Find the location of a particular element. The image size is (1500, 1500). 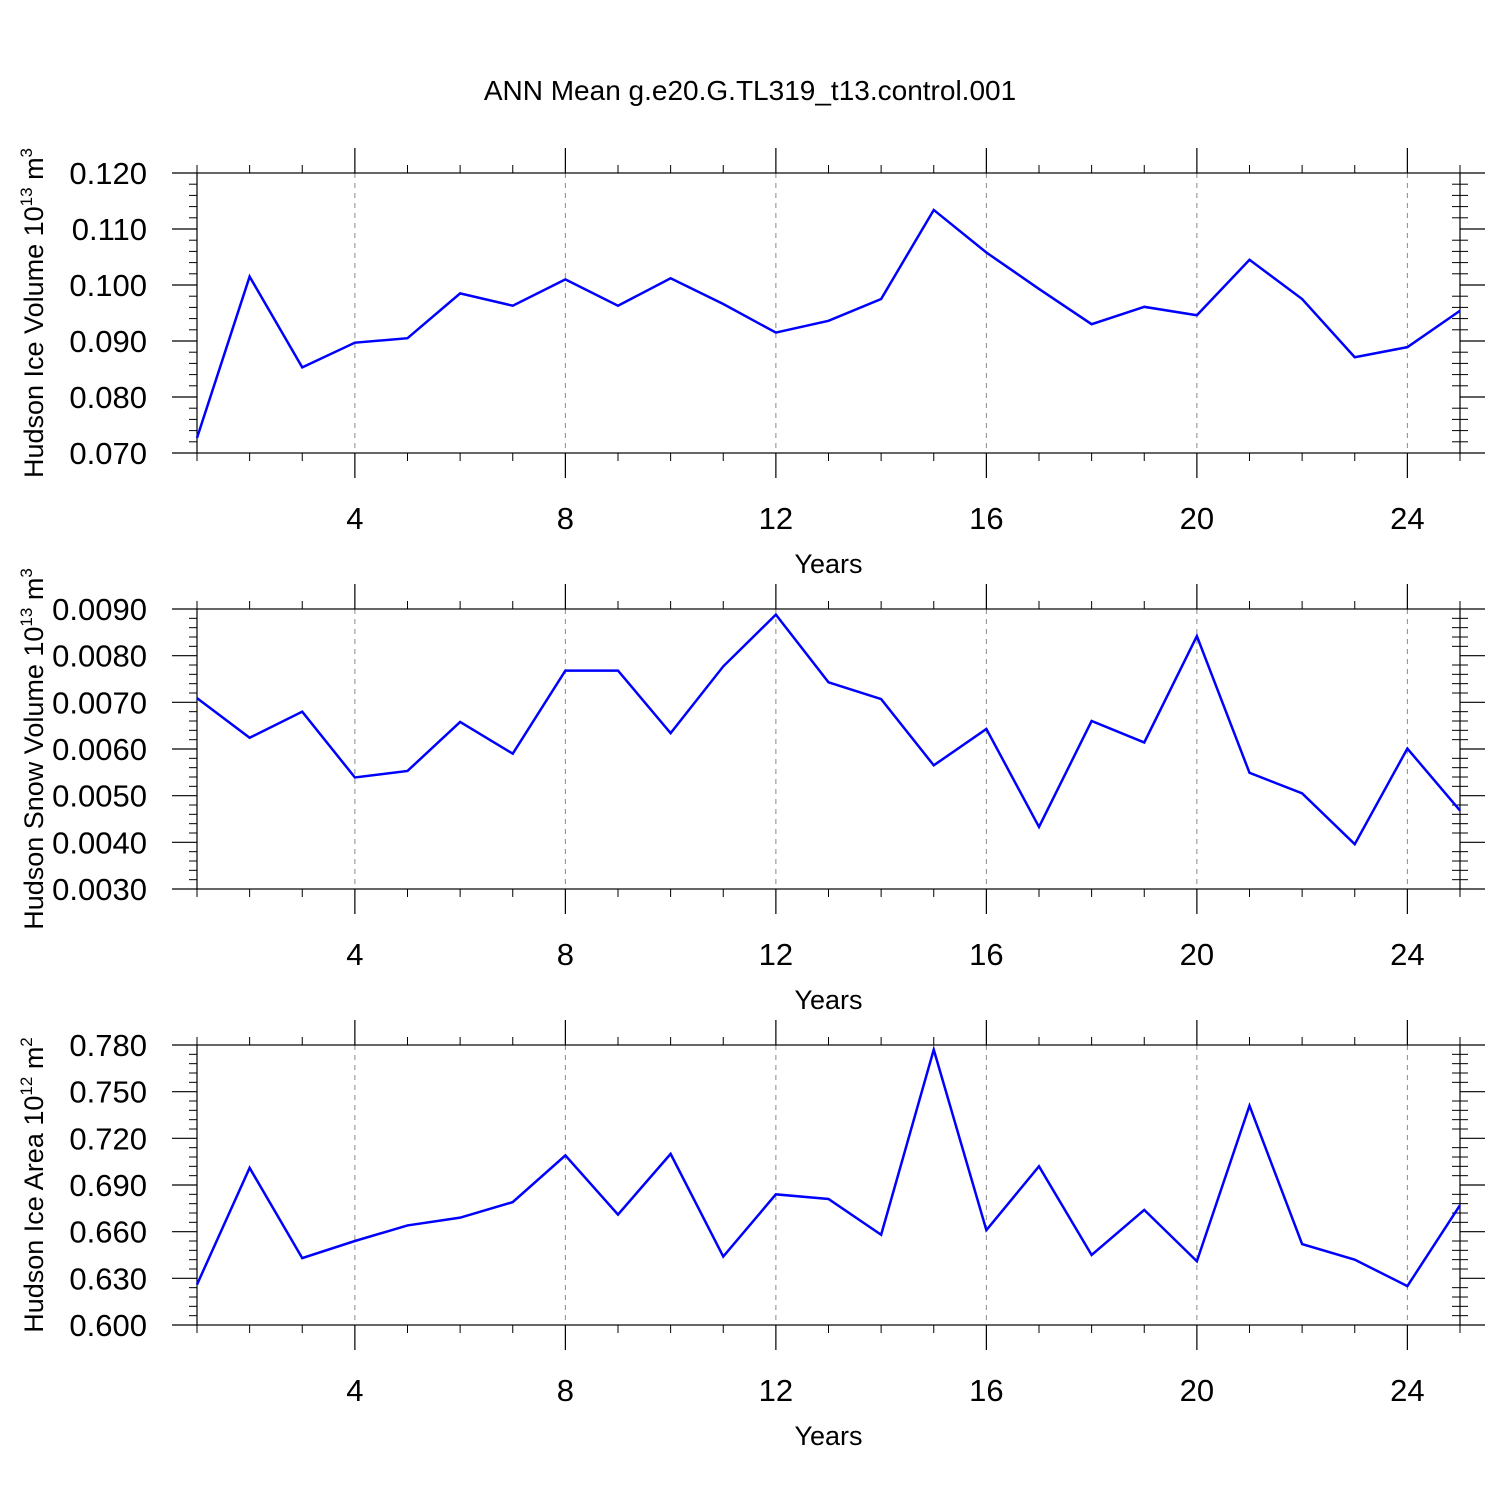

y-tick-label: 0.720 is located at coordinates (108, 1138).